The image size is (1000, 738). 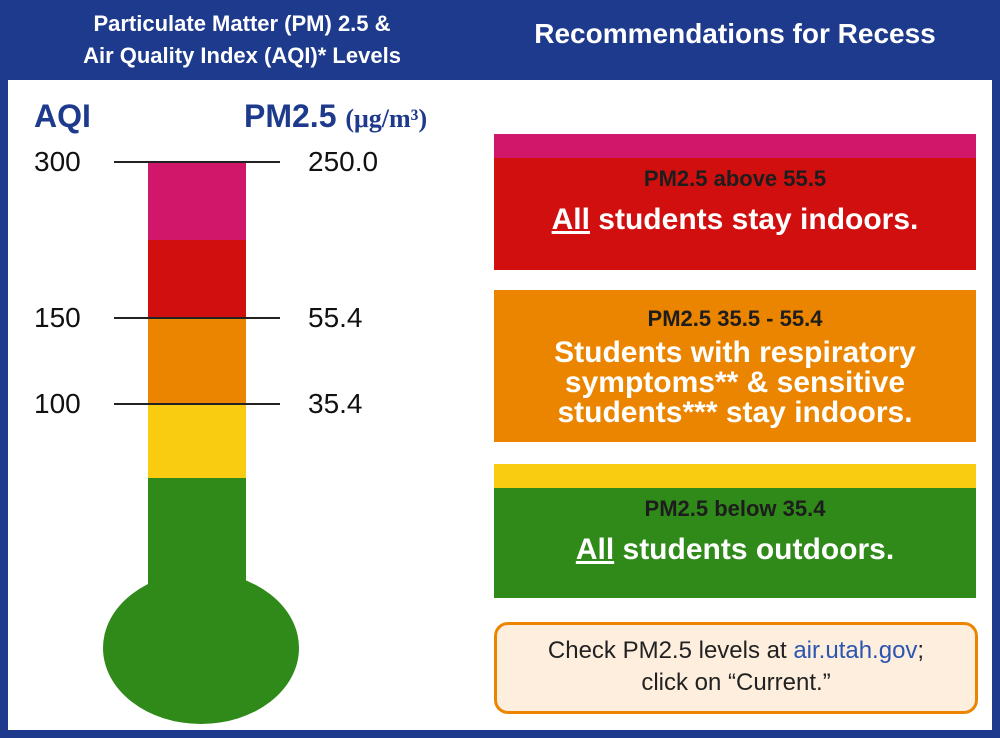 I want to click on tick-pm-35: 35.4, so click(x=335, y=403).